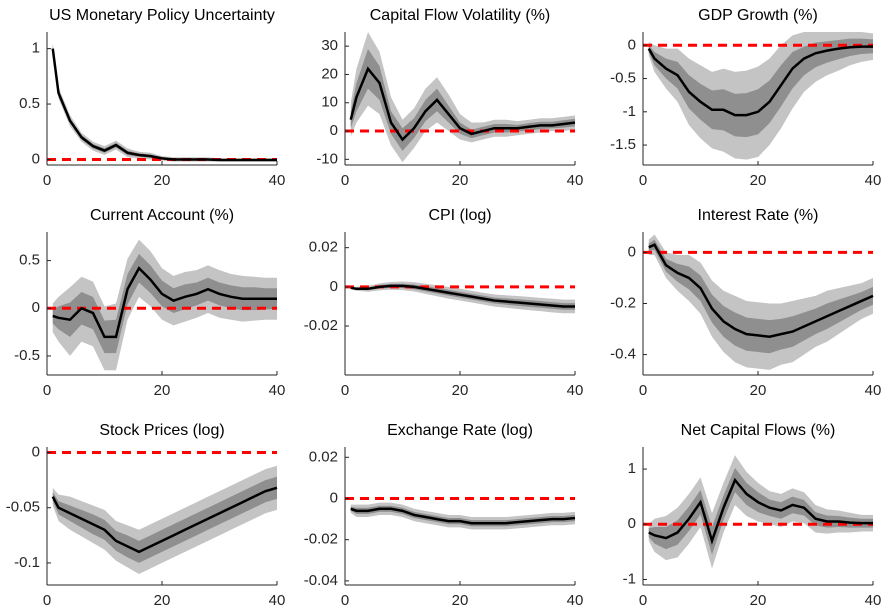 The height and width of the screenshot is (612, 886). What do you see at coordinates (329, 73) in the screenshot?
I see `y-tick-label: 20` at bounding box center [329, 73].